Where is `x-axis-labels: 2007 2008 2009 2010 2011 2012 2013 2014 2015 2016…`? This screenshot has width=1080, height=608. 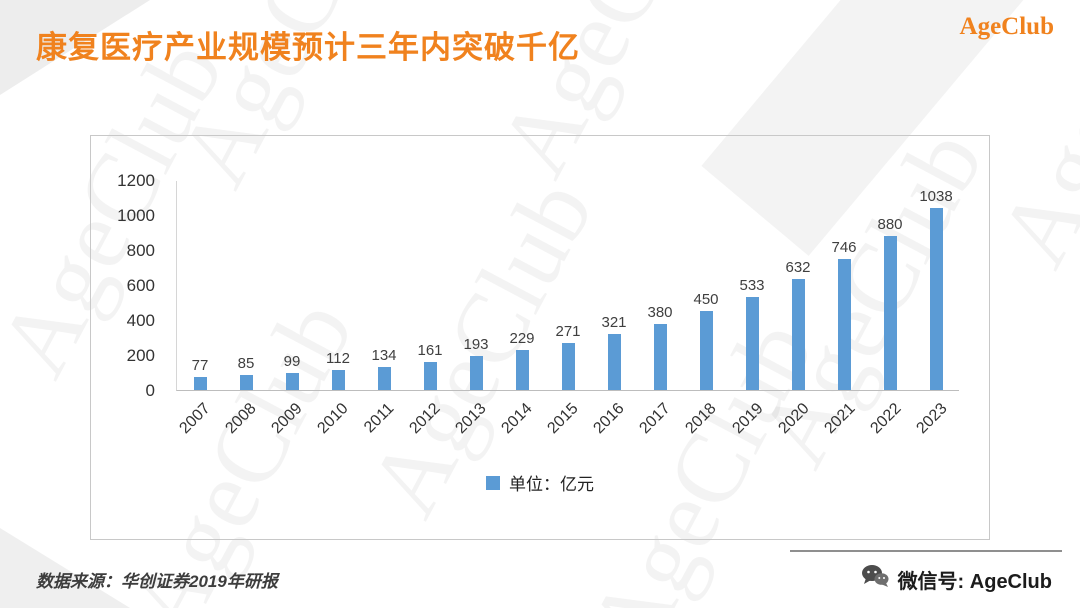 x-axis-labels: 2007 2008 2009 2010 2011 2012 2013 2014 2015 2016… is located at coordinates (567, 424).